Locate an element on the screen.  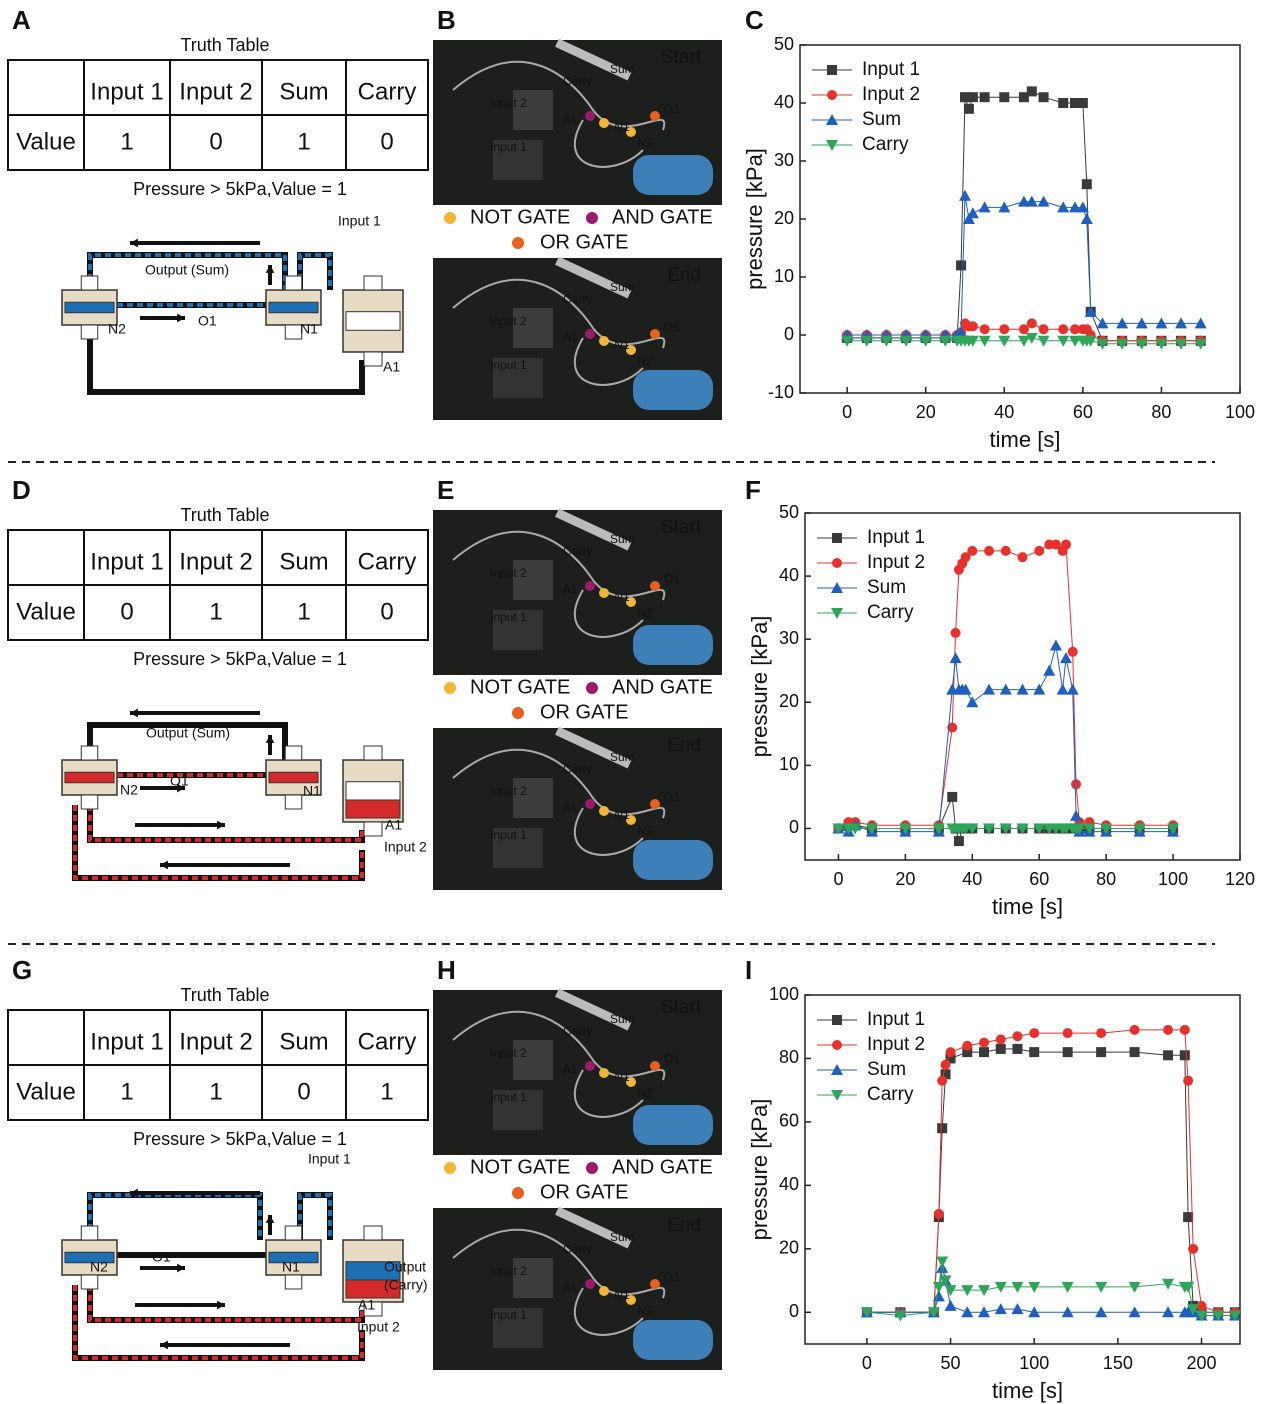
x-tick-label: 120 is located at coordinates (1240, 879).